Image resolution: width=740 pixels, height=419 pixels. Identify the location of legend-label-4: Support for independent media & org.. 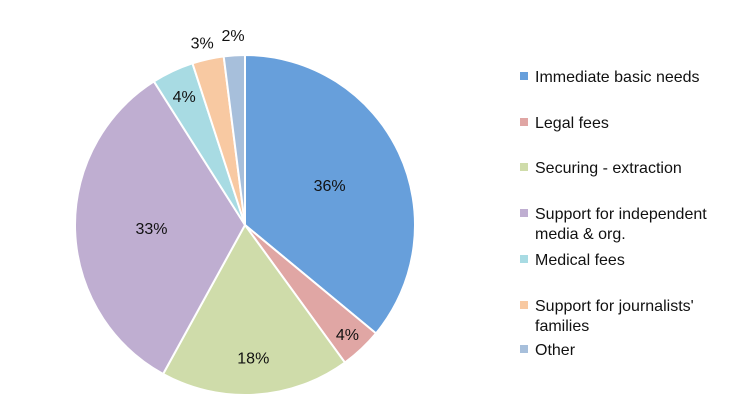
(621, 224).